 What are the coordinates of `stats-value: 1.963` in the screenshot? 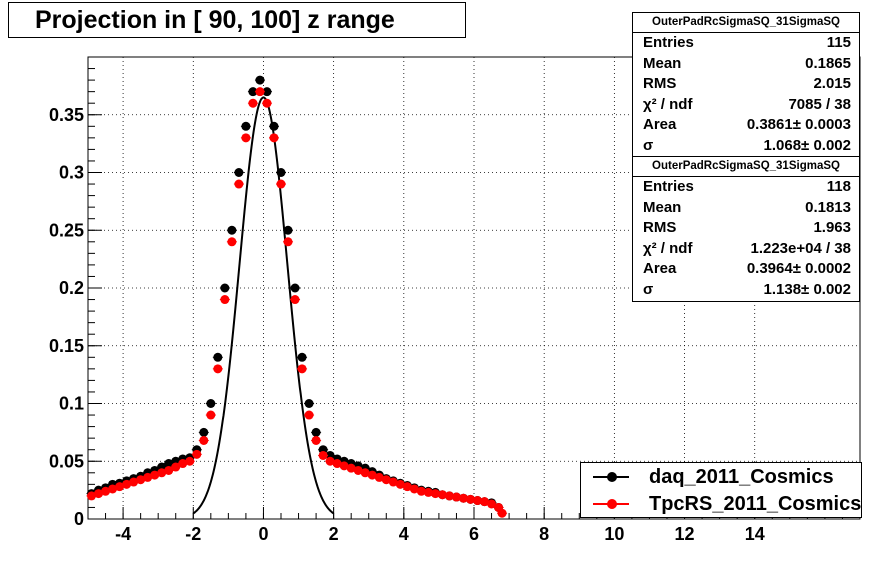 It's located at (832, 228).